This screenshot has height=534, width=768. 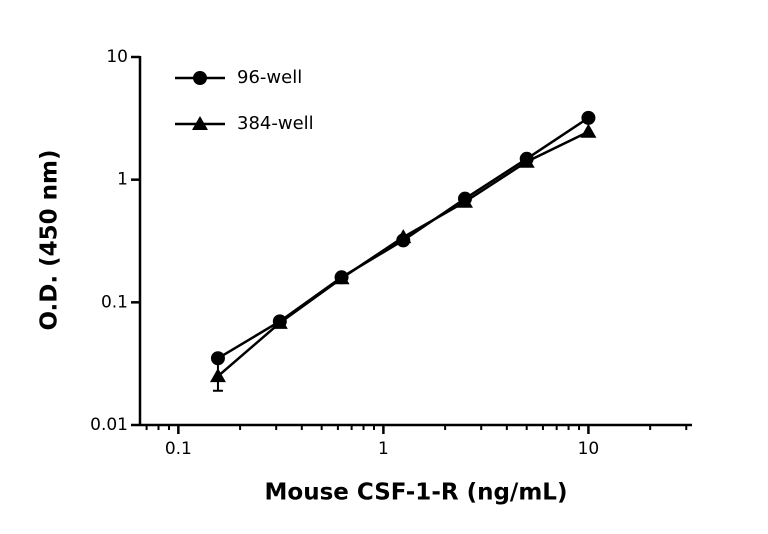 What do you see at coordinates (178, 449) in the screenshot?
I see `x-tick-label: 0.1` at bounding box center [178, 449].